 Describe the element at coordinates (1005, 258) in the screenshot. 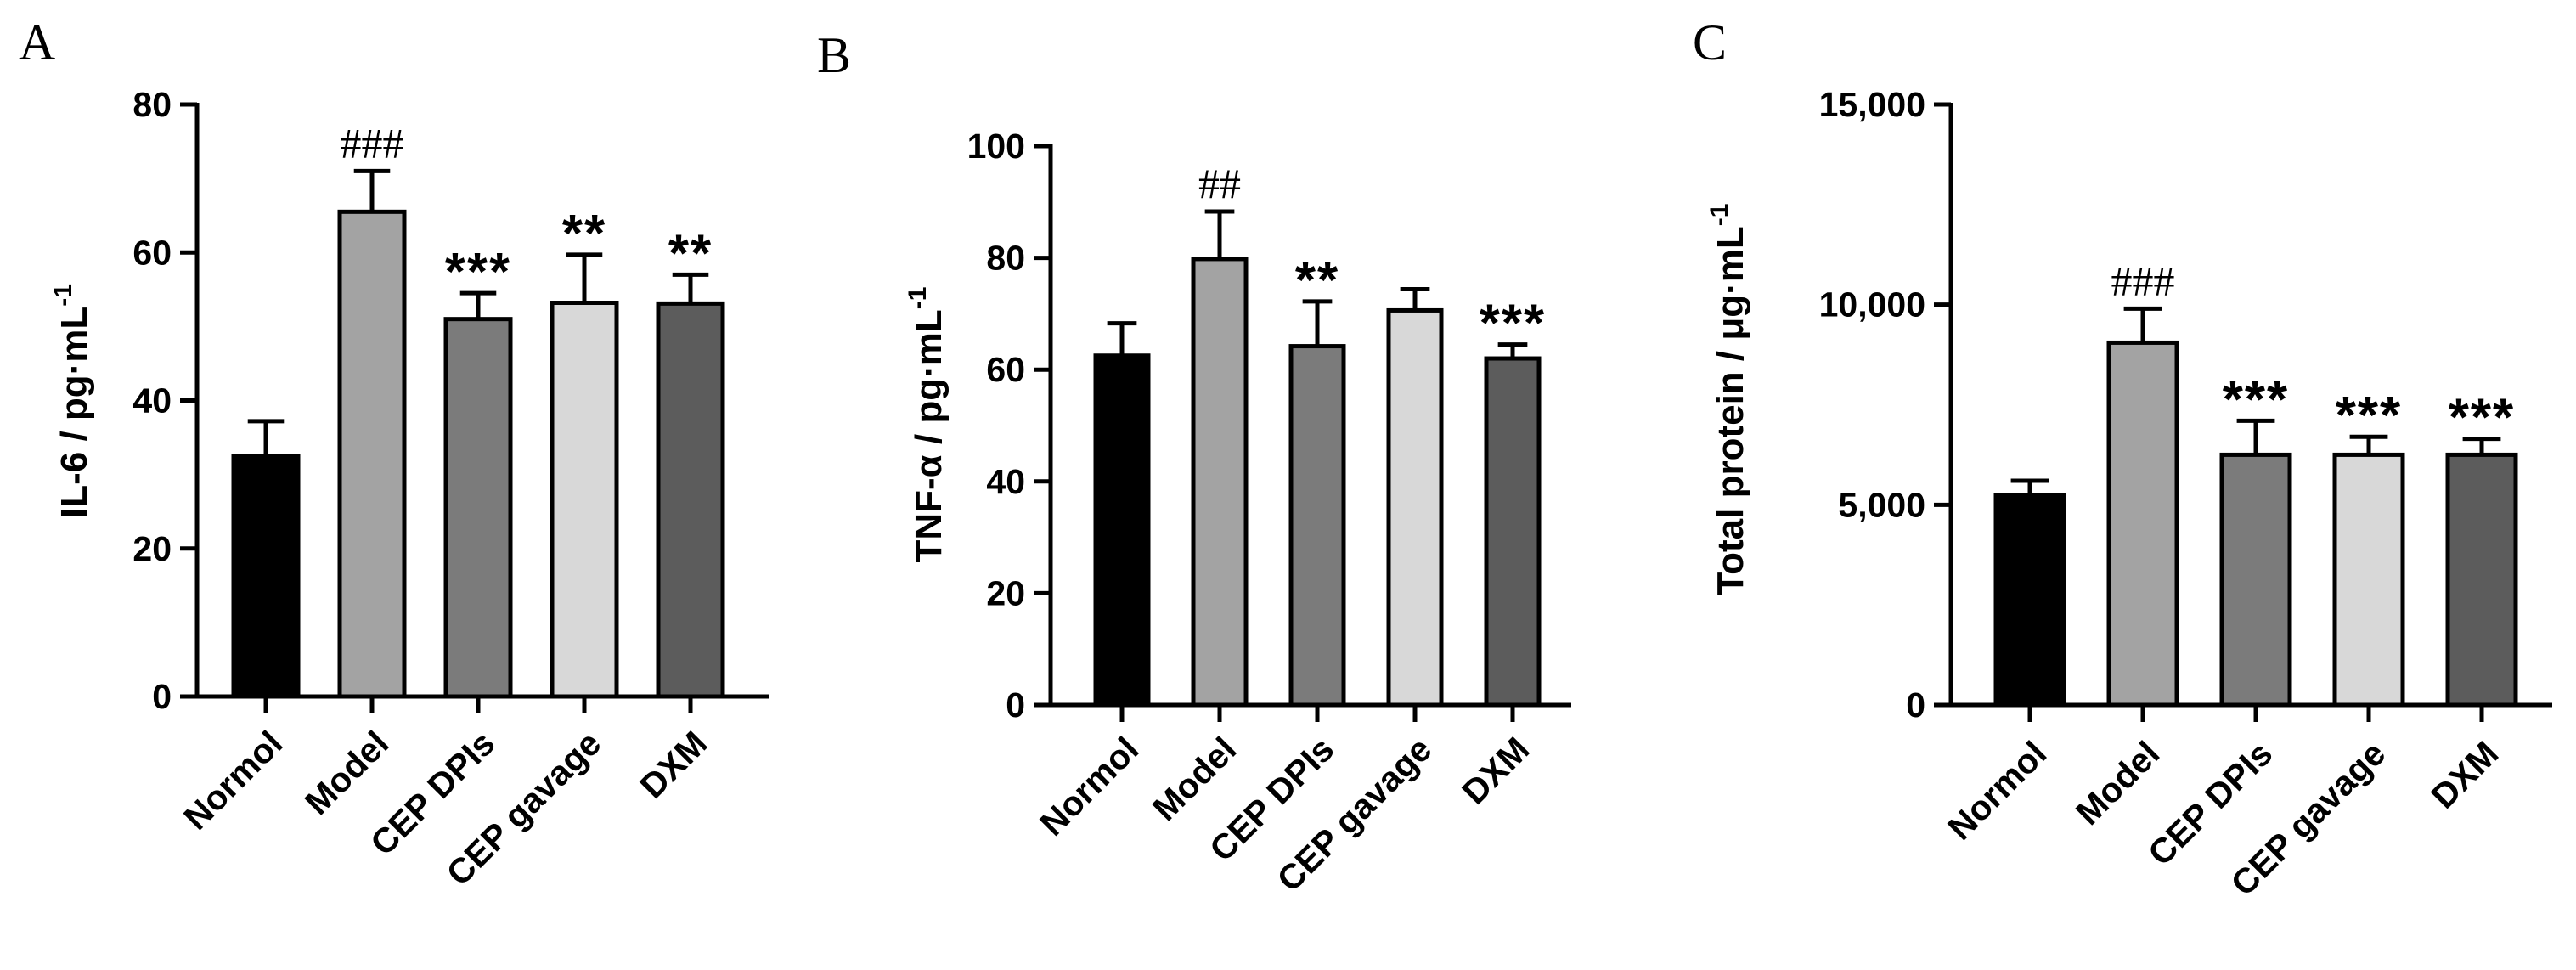

I see `panel-b-y-tick-label: 80` at that location.